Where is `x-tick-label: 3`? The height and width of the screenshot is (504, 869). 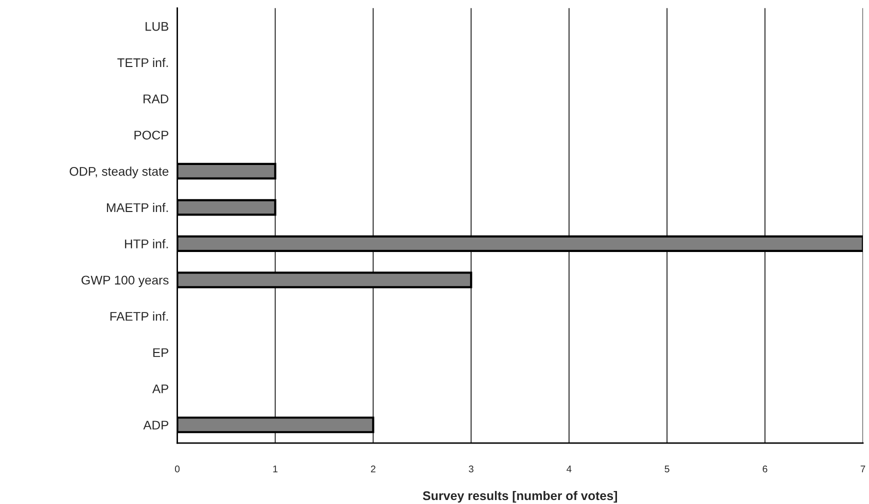
x-tick-label: 3 is located at coordinates (471, 468).